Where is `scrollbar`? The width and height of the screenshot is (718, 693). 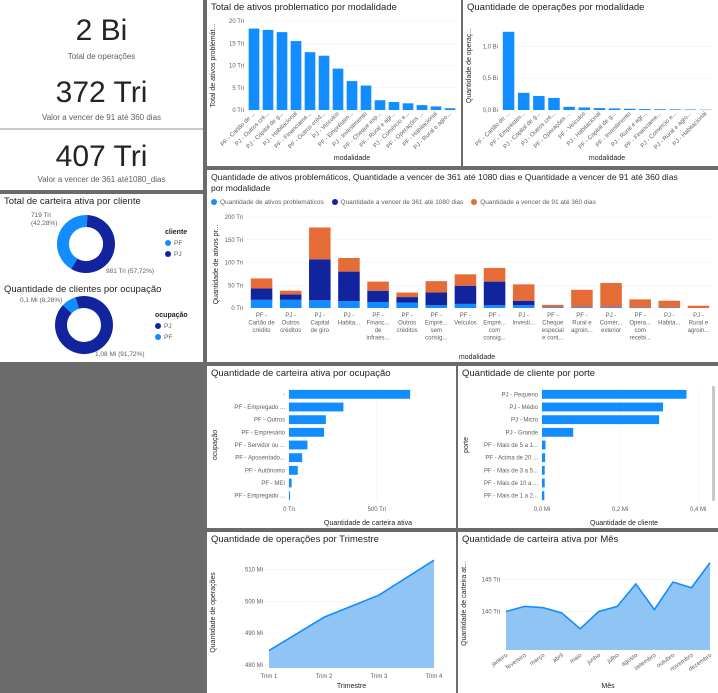 scrollbar is located at coordinates (713, 443).